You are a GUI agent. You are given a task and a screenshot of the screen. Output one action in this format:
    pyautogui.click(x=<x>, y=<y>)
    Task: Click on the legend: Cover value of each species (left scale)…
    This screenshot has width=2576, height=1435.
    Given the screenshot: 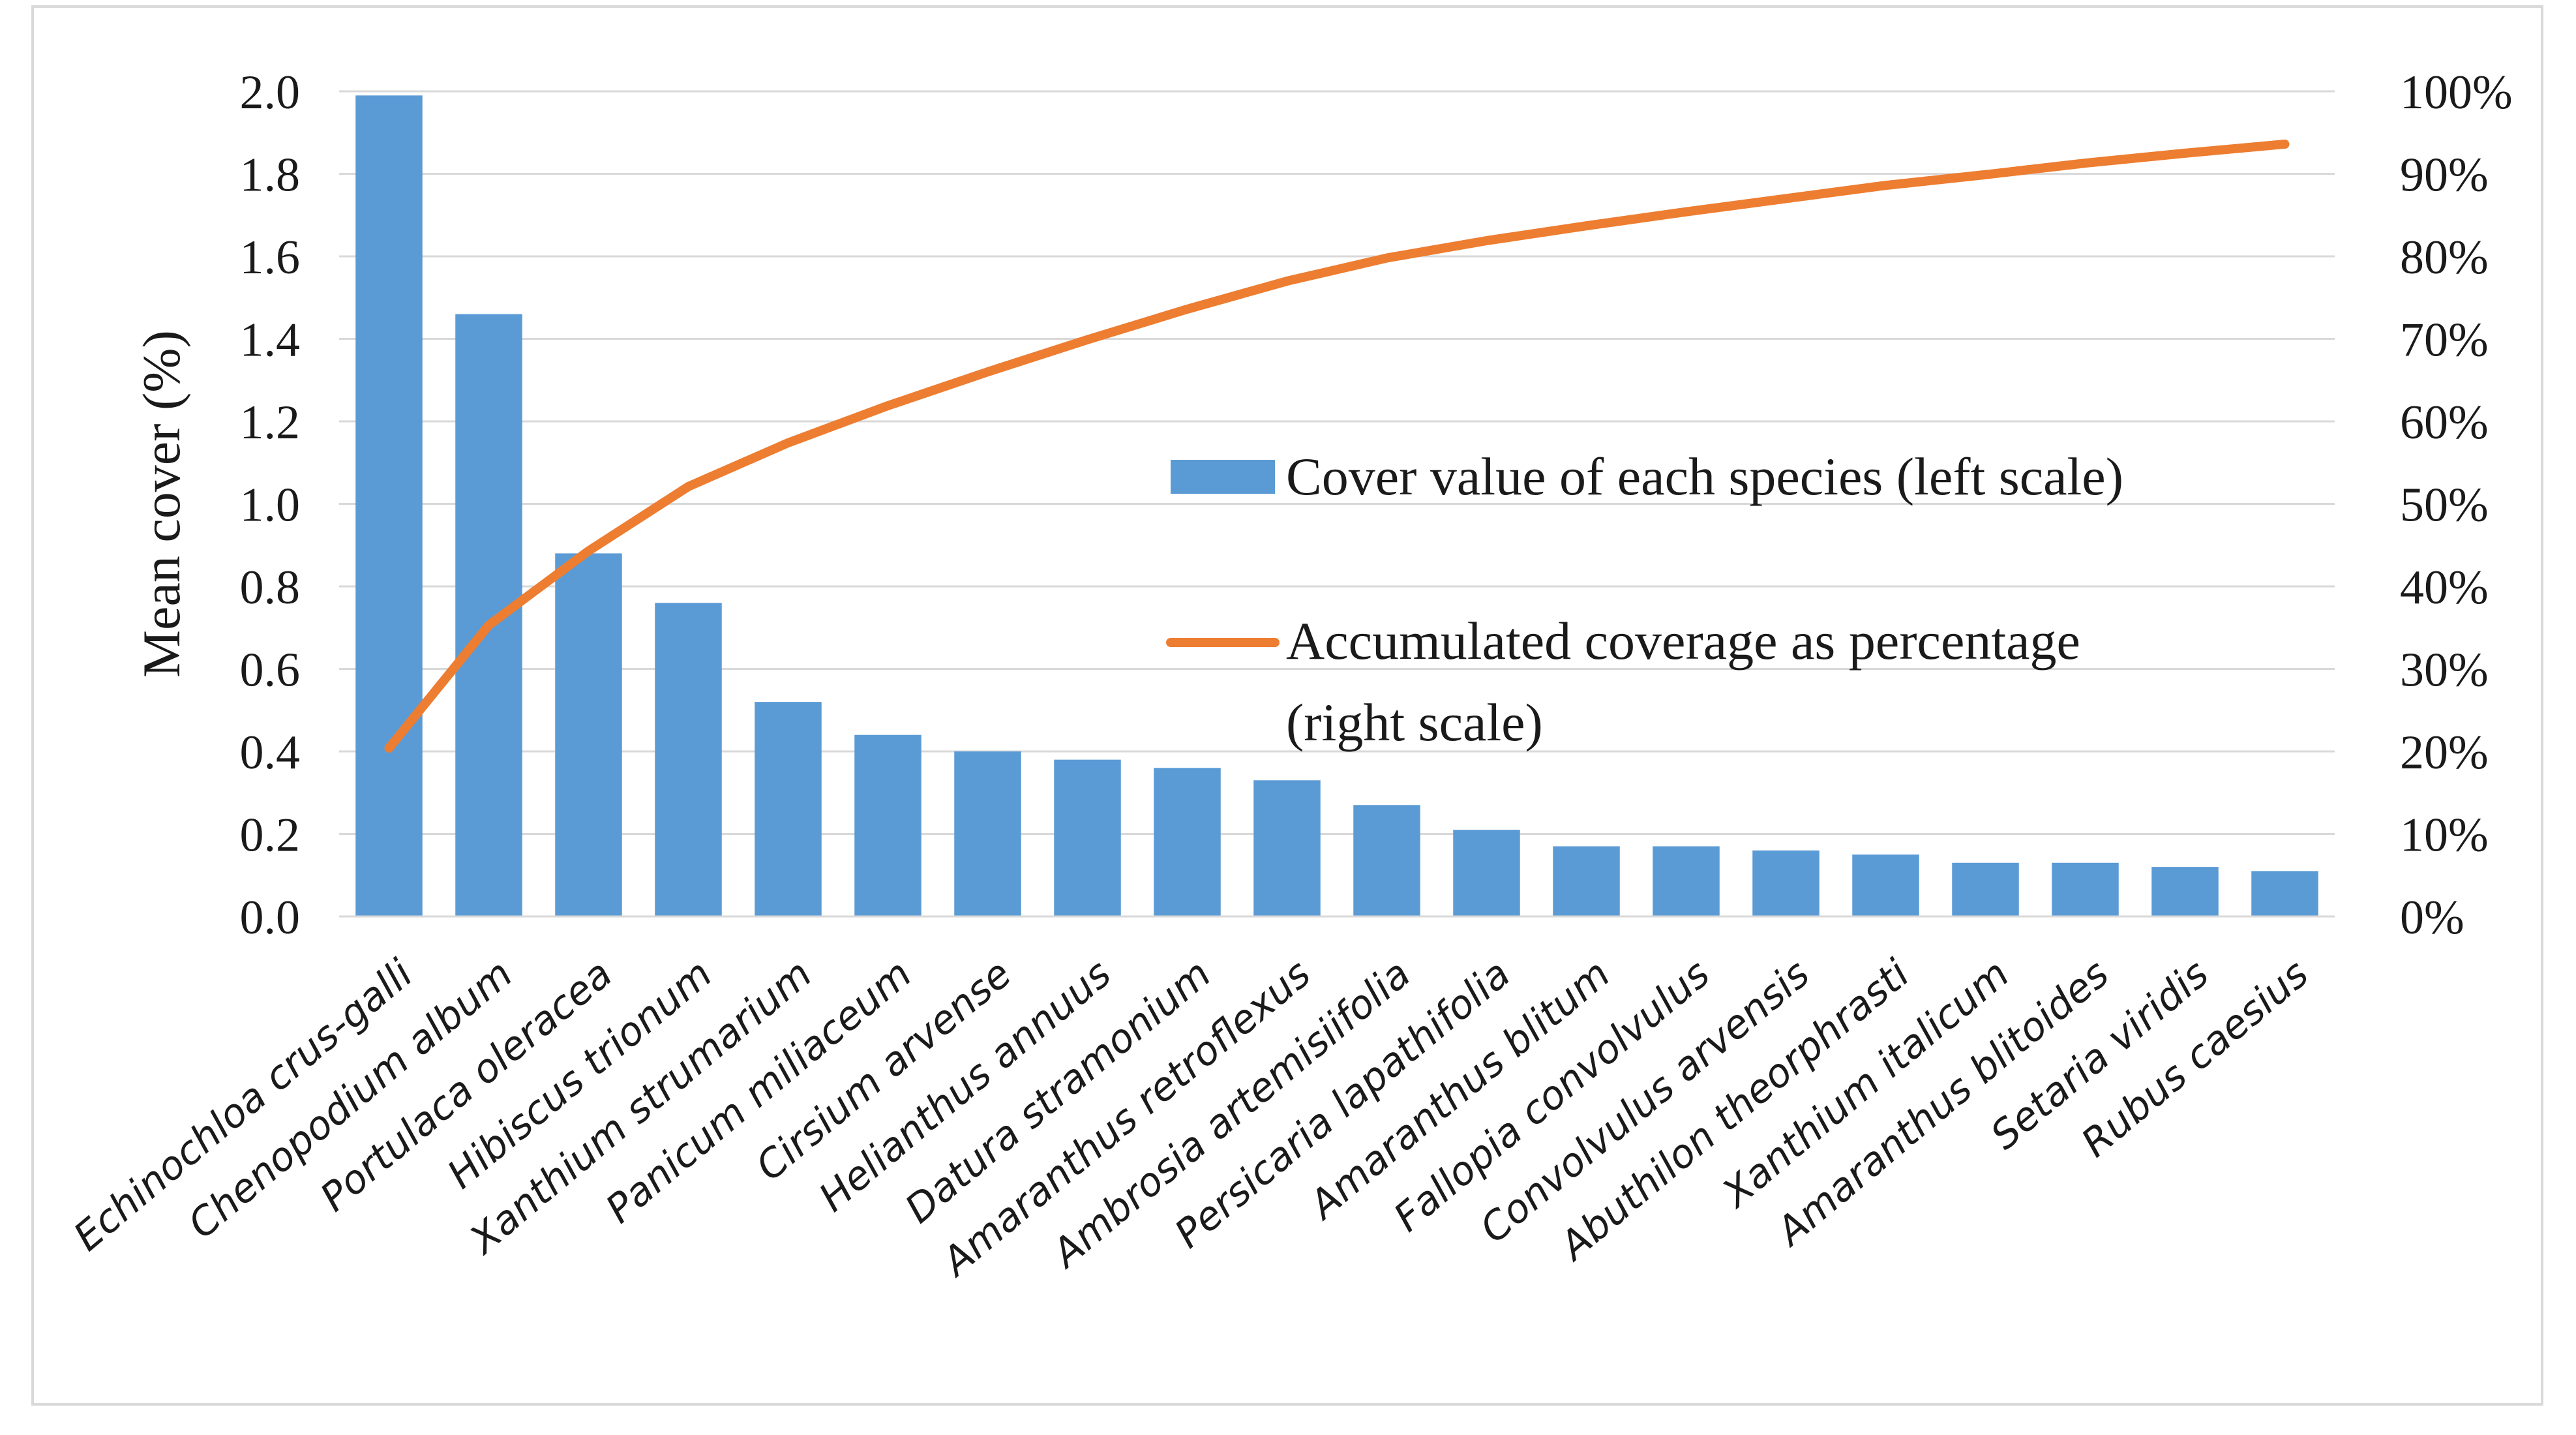 What is the action you would take?
    pyautogui.click(x=1644, y=599)
    